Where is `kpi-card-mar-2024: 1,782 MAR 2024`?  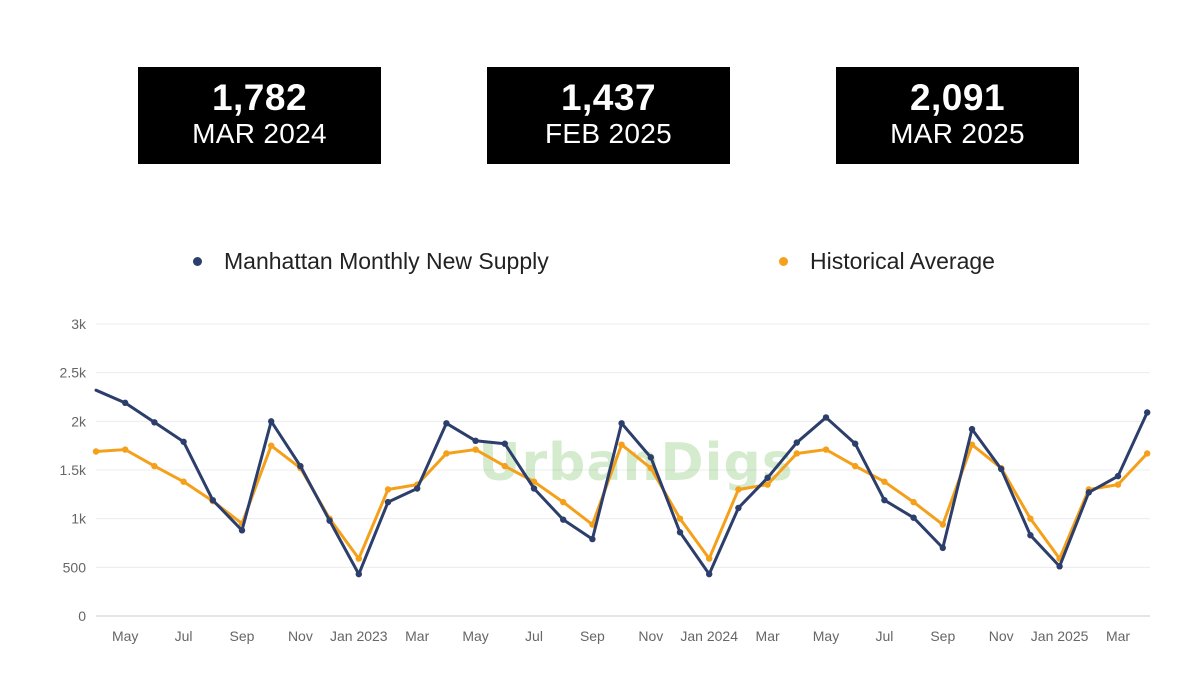
kpi-card-mar-2024: 1,782 MAR 2024 is located at coordinates (259, 115).